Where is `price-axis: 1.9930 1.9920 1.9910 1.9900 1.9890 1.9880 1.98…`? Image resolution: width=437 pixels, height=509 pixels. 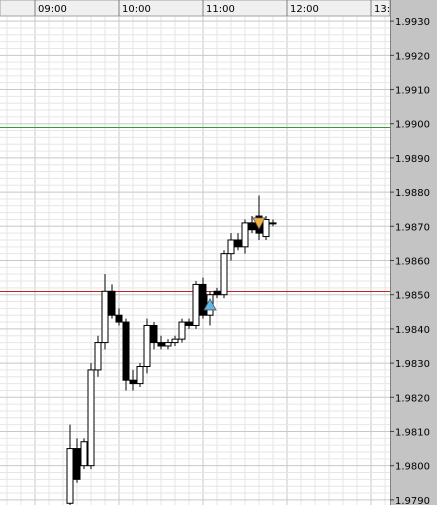 price-axis: 1.9930 1.9920 1.9910 1.9900 1.9890 1.9880 1.98… is located at coordinates (413, 253).